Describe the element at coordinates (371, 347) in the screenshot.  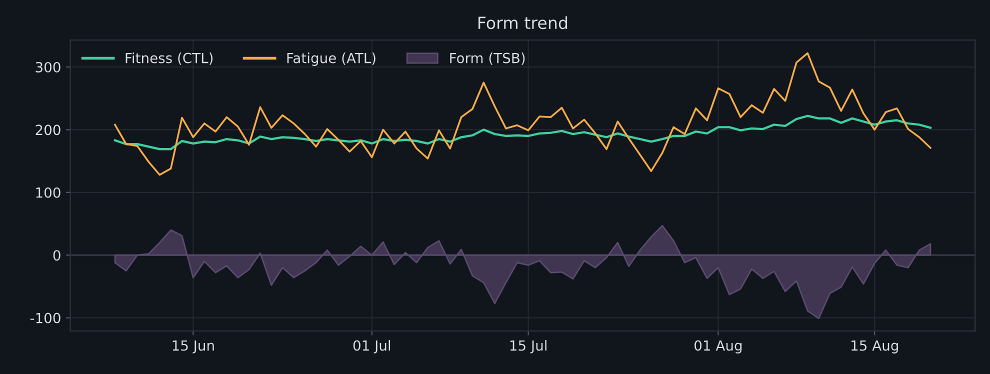
I see `x-tick-label: 01 Jul` at that location.